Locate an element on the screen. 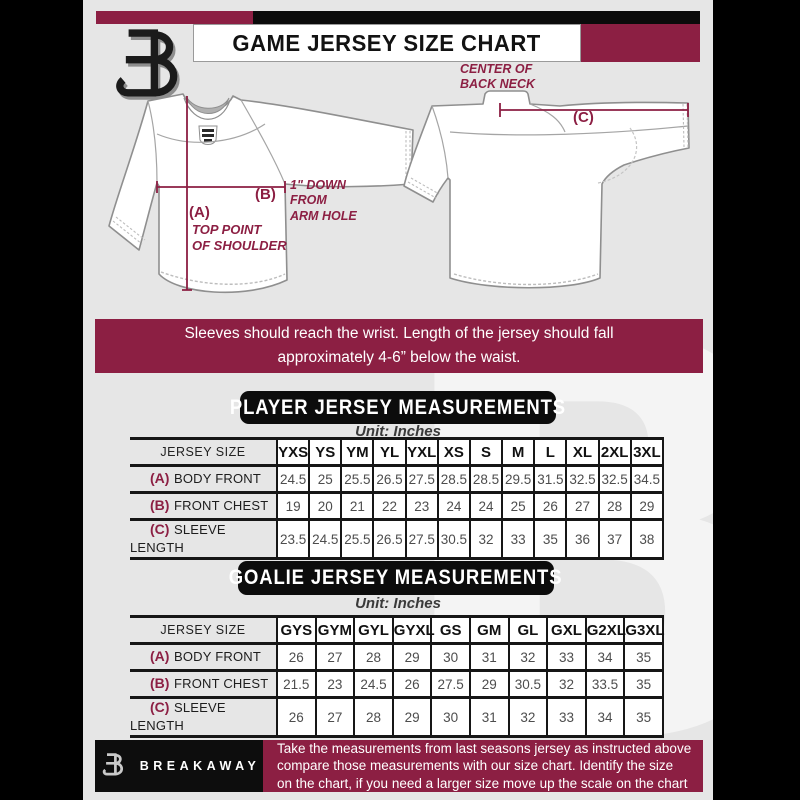  row-marker: (B) is located at coordinates (160, 505).